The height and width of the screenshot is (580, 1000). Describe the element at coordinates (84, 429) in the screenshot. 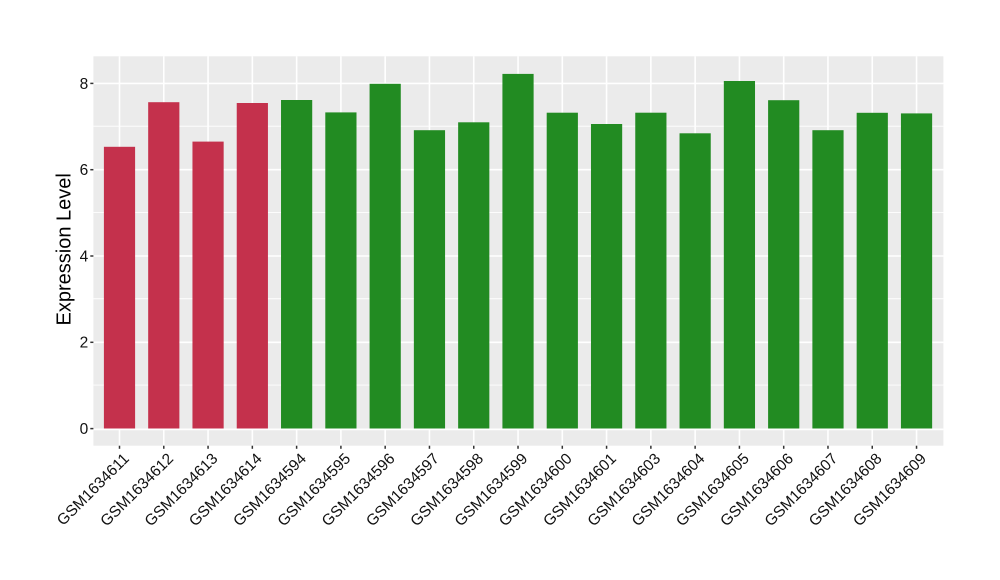

I see `svg-text: 0` at that location.